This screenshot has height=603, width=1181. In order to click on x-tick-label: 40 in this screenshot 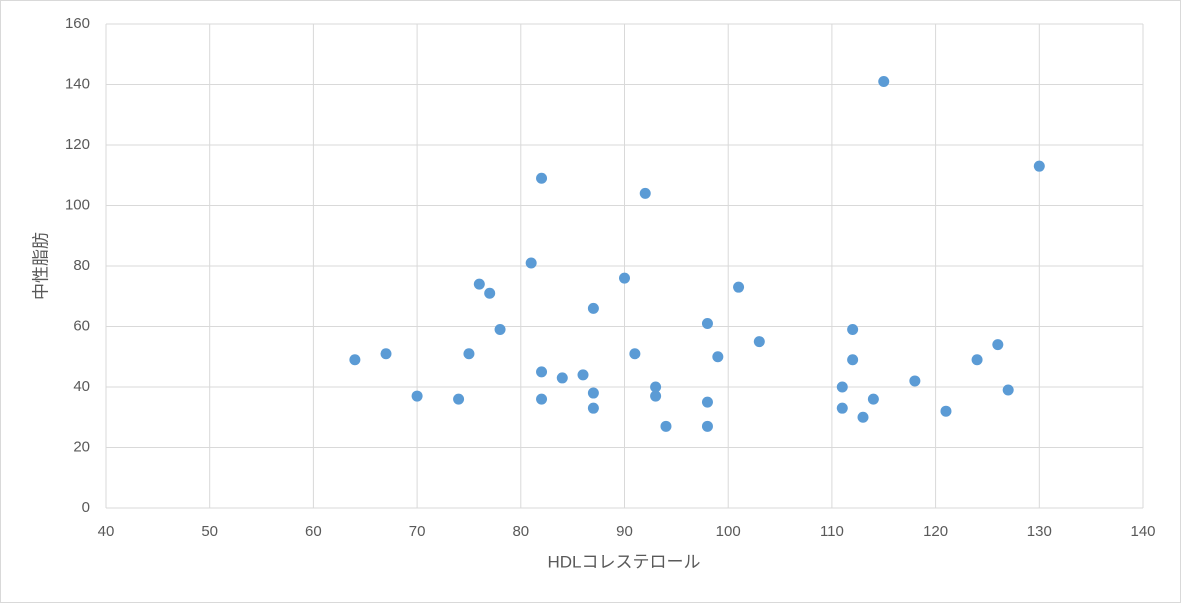, I will do `click(106, 531)`.